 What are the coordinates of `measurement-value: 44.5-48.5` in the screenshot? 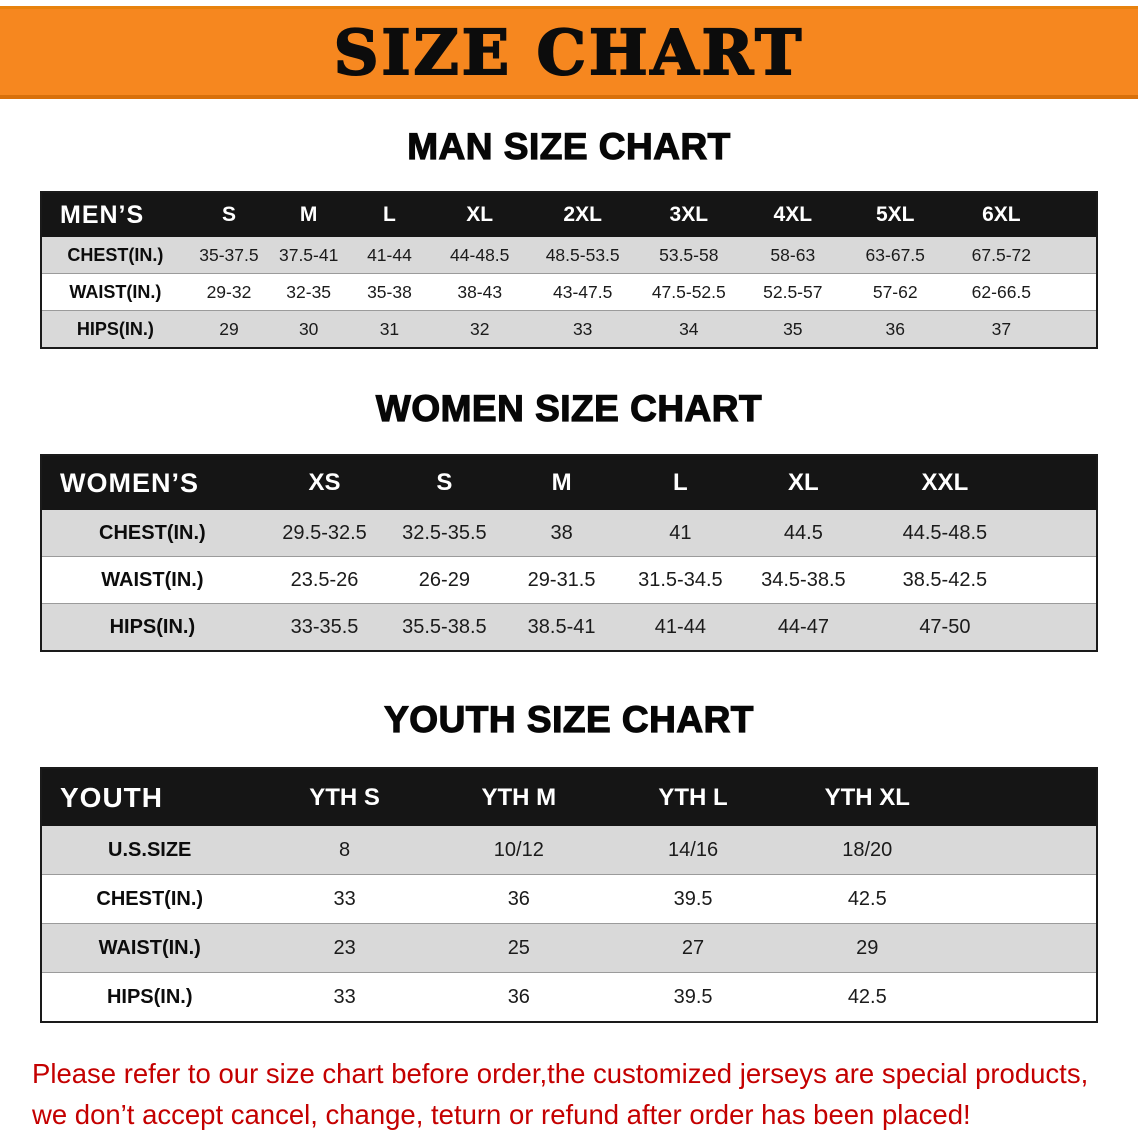 It's located at (945, 532).